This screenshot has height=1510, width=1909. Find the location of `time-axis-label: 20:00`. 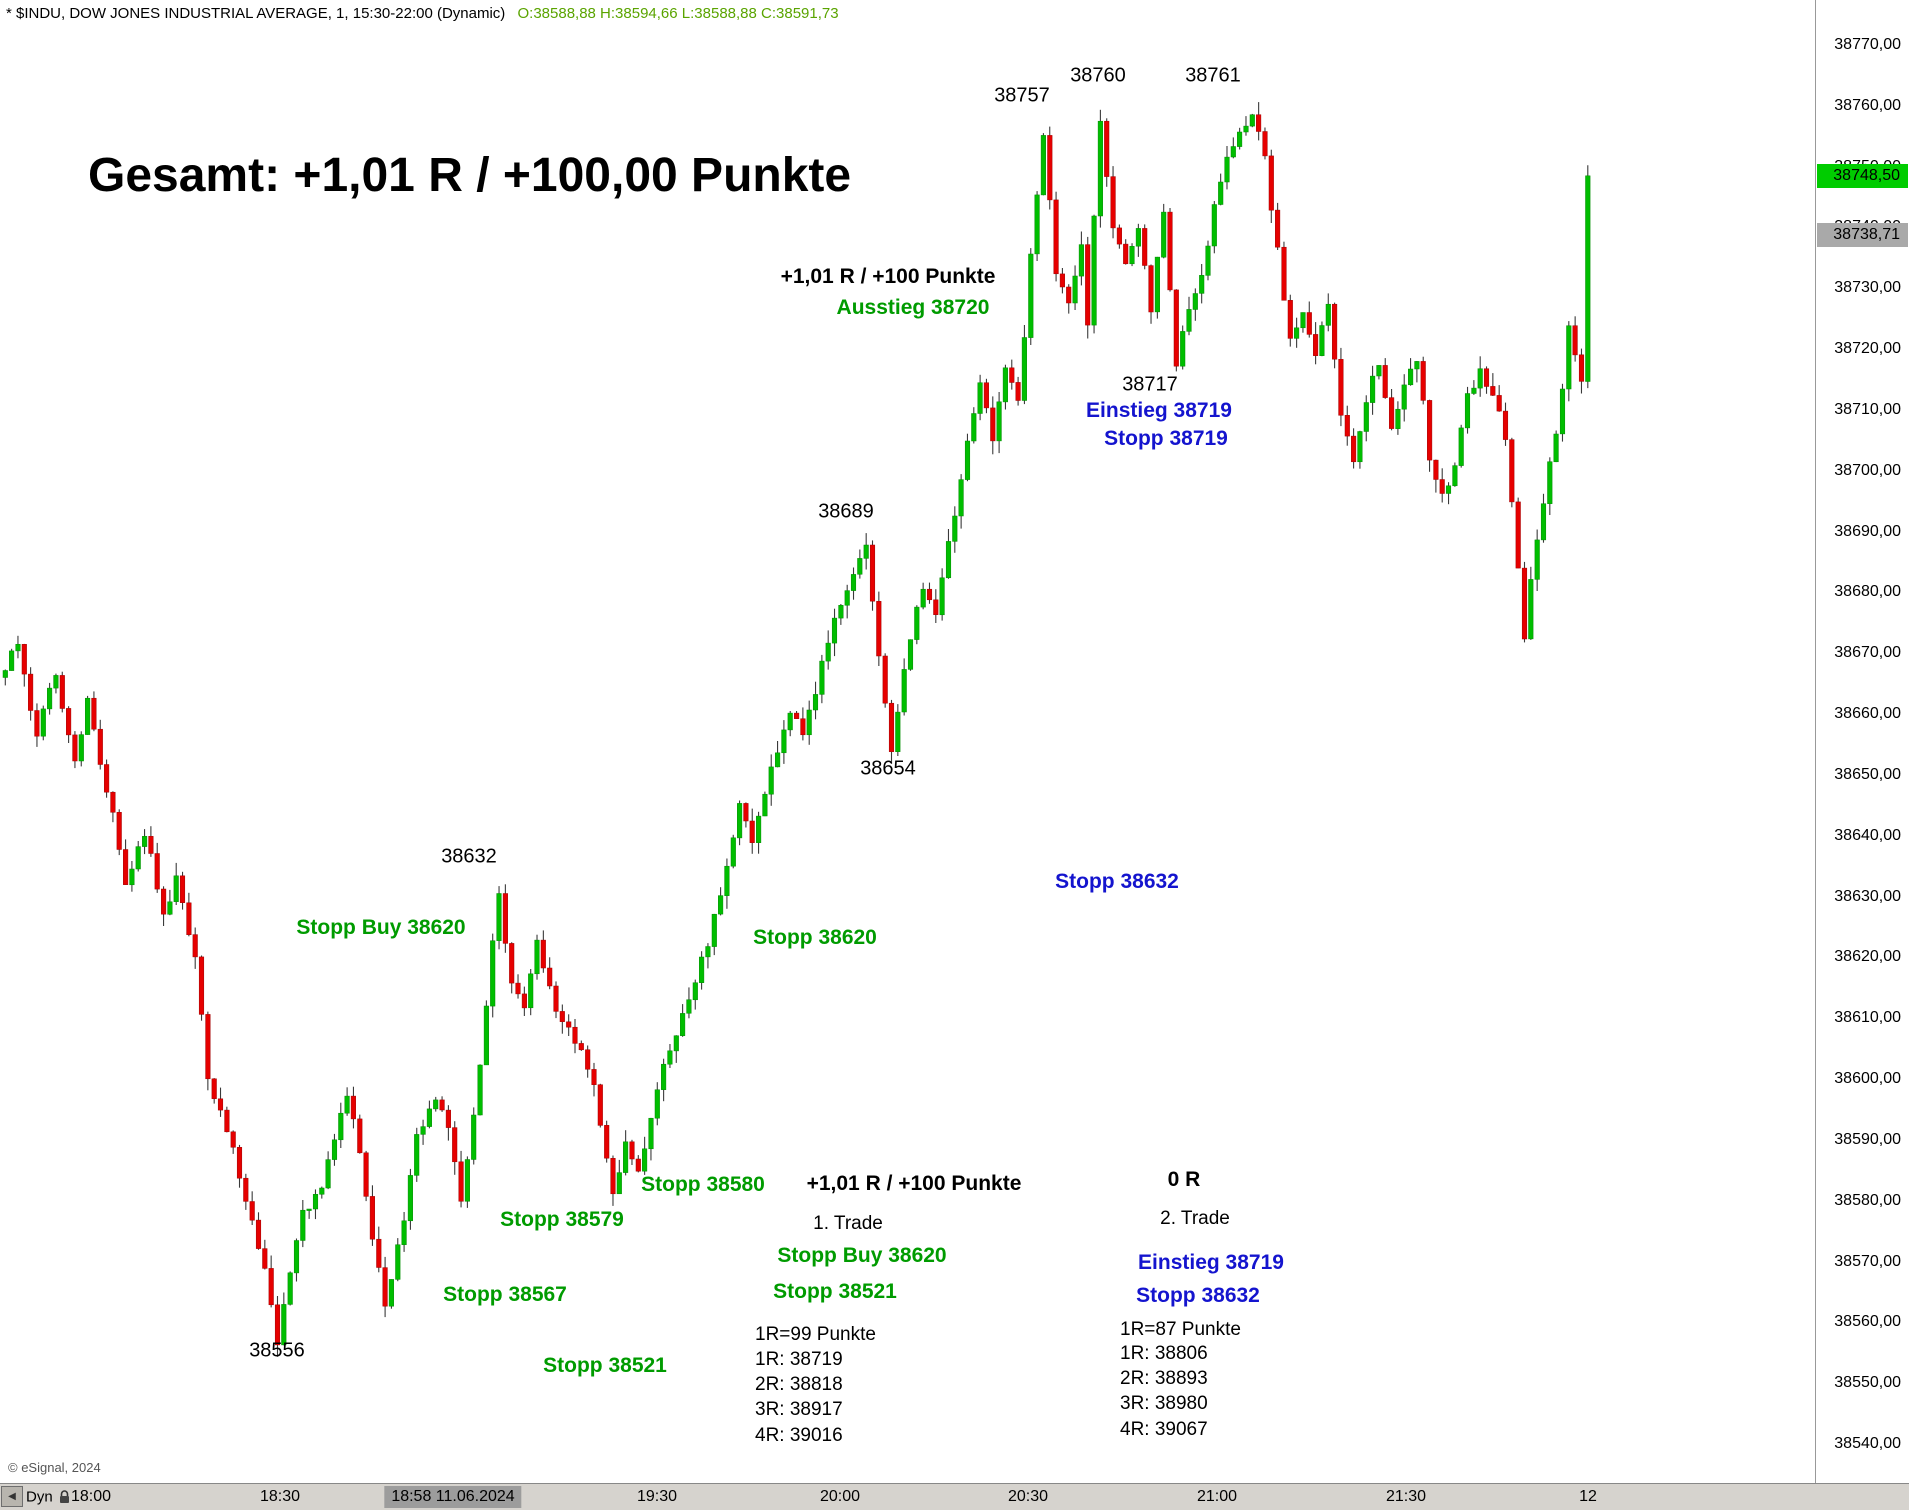

time-axis-label: 20:00 is located at coordinates (840, 1496).